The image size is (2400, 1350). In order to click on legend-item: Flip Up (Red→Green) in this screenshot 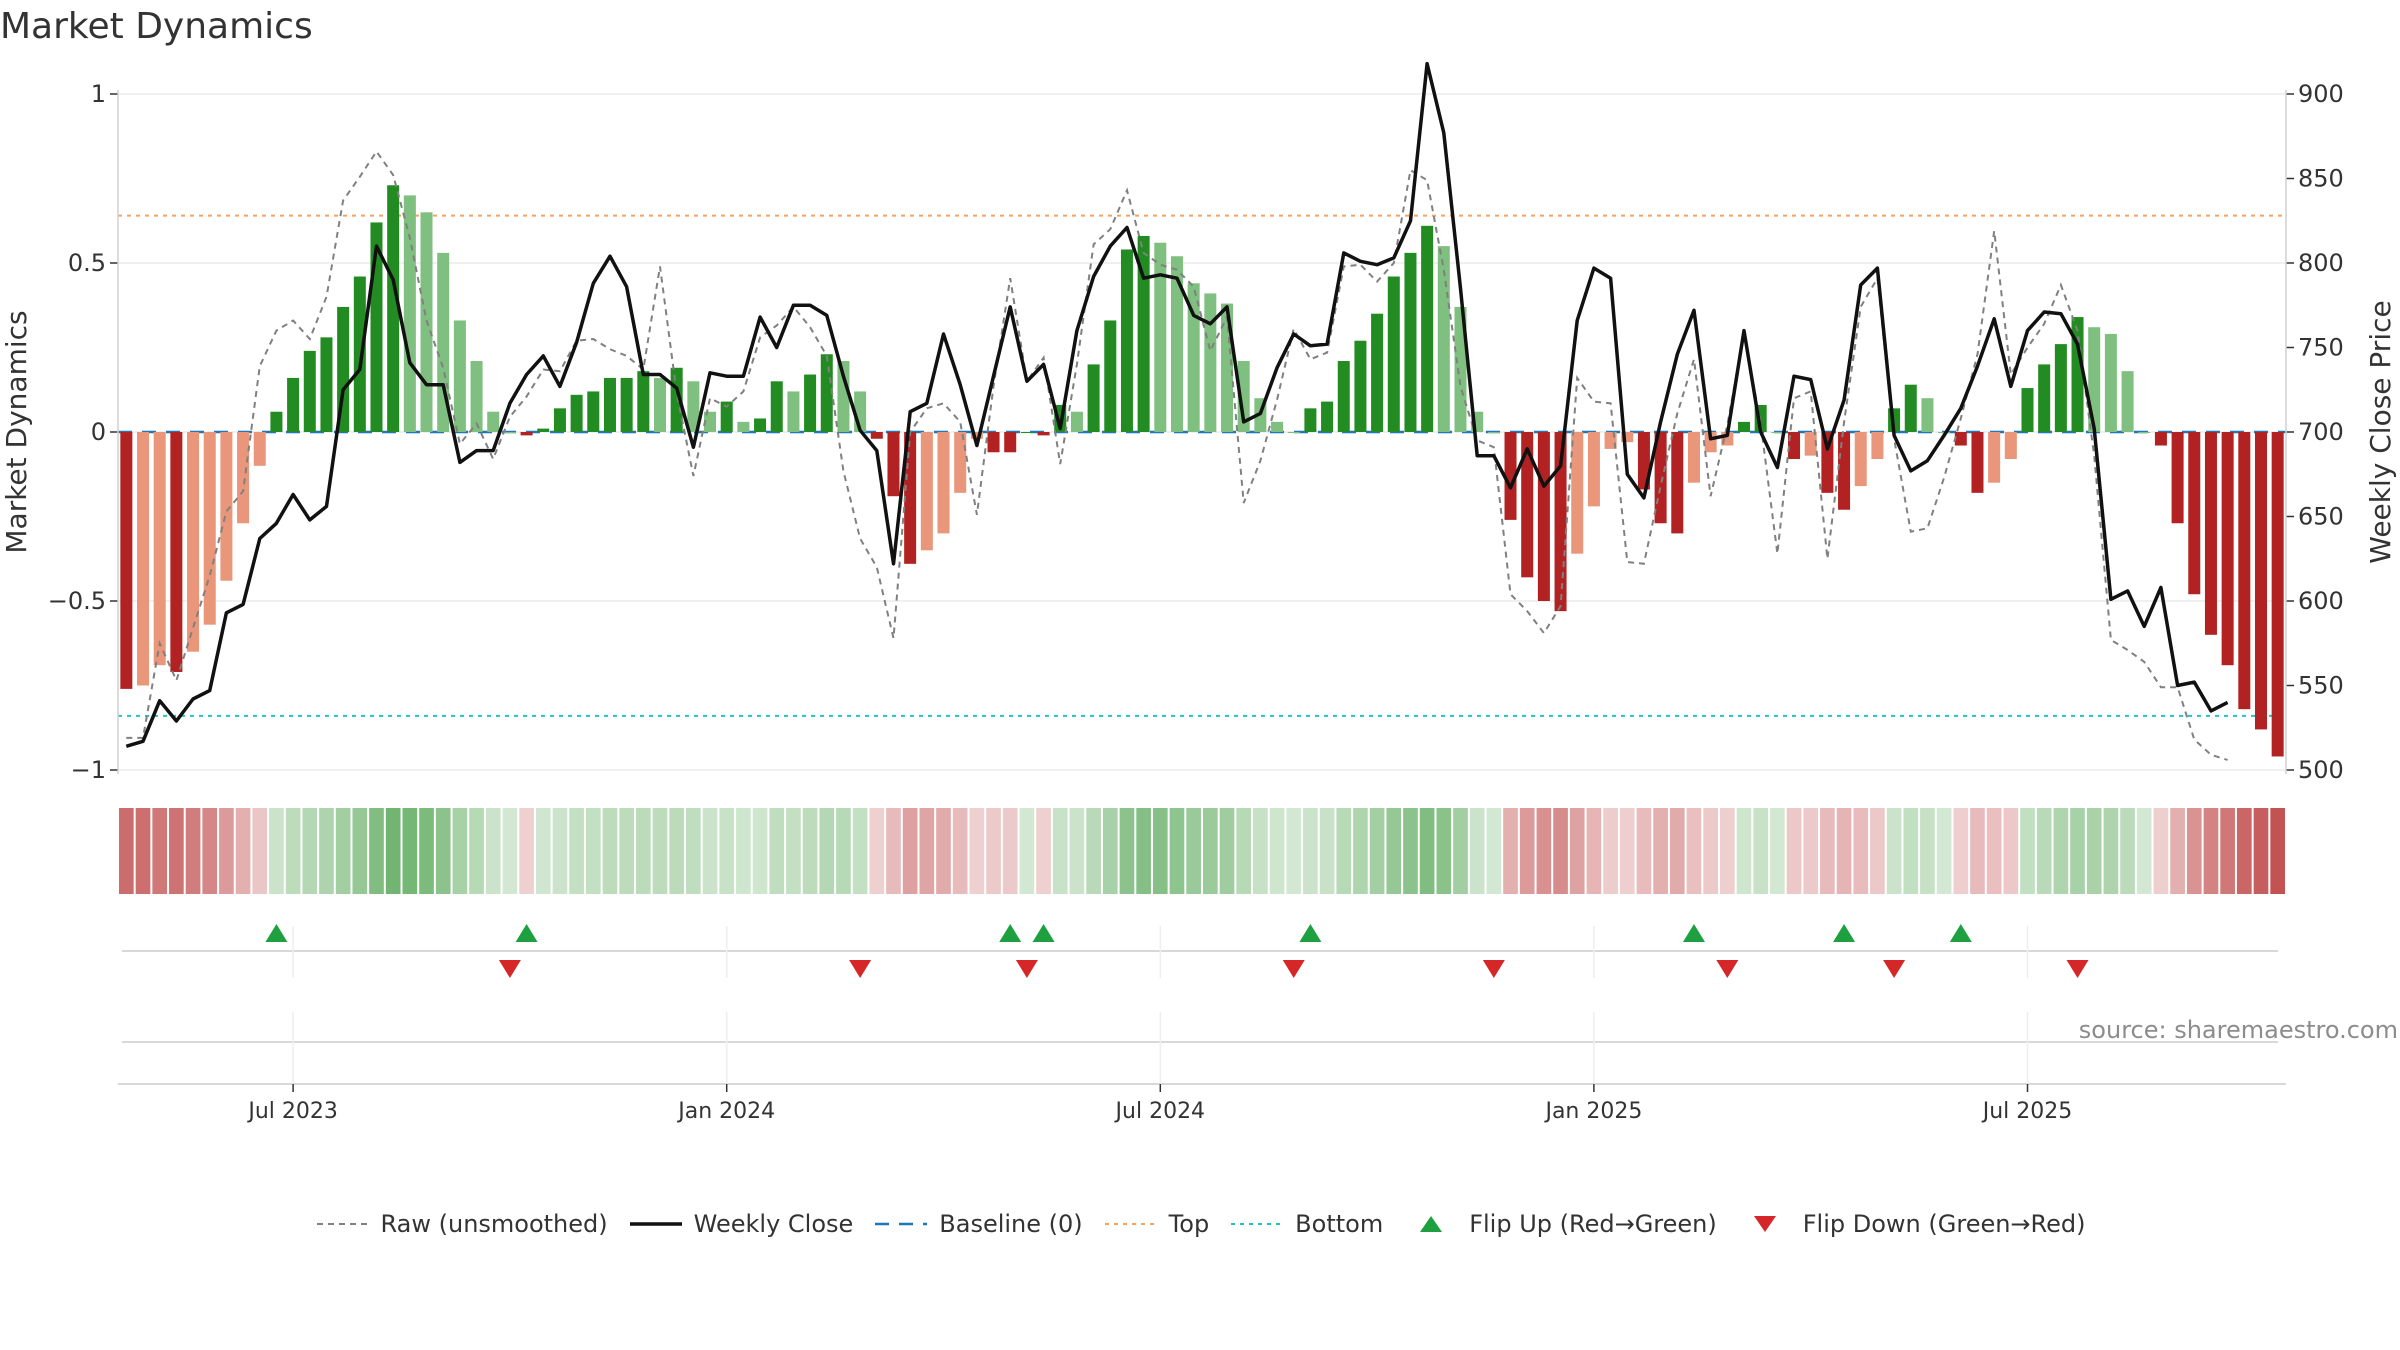, I will do `click(1560, 1224)`.